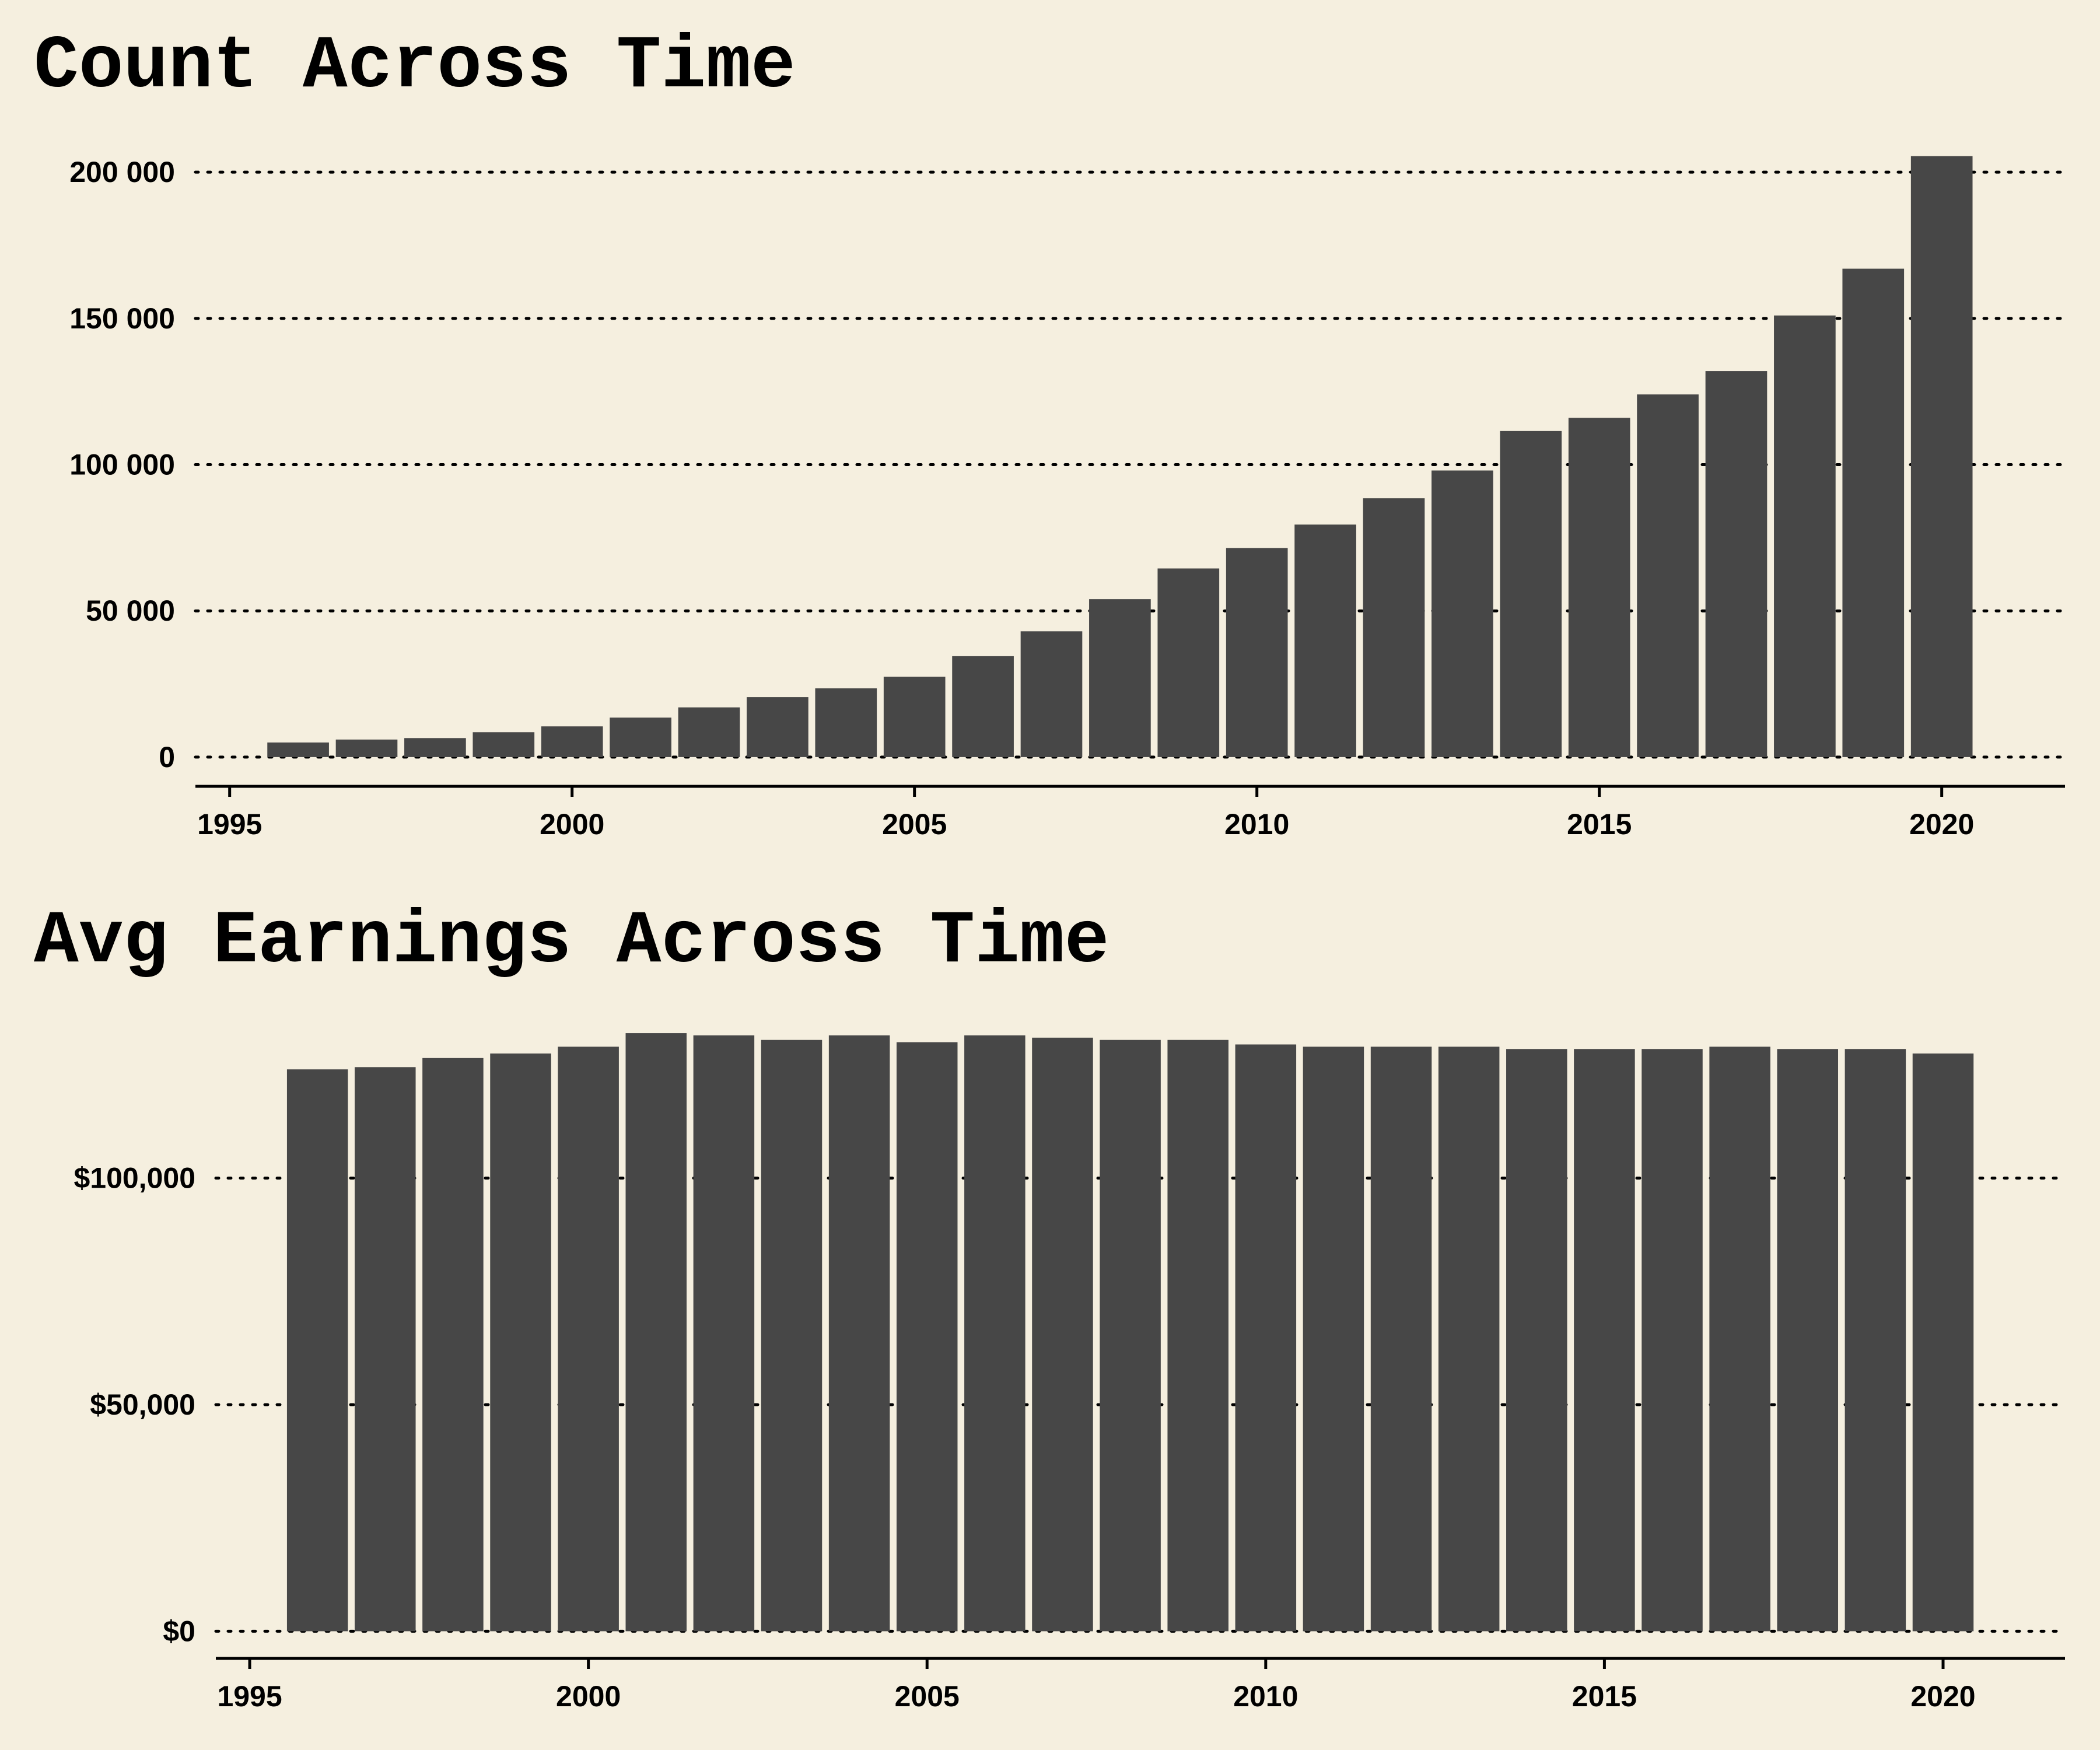 The height and width of the screenshot is (1750, 2100). What do you see at coordinates (122, 172) in the screenshot?
I see `y-tick-label: 200 000` at bounding box center [122, 172].